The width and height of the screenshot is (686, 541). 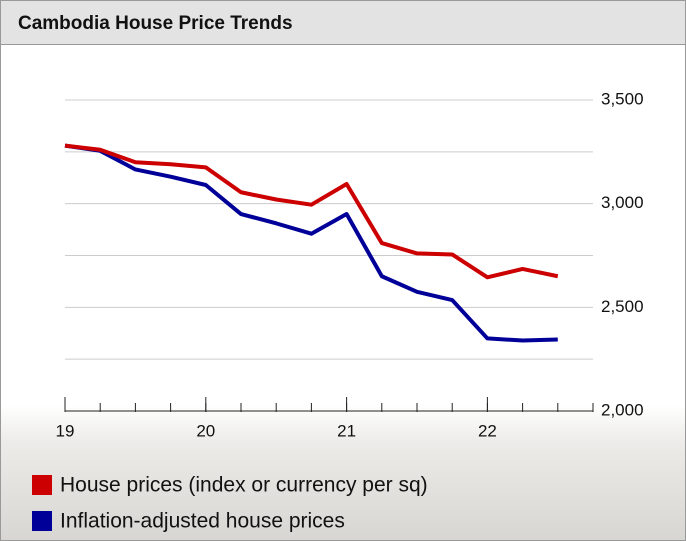 I want to click on chart-title: Cambodia House Price Trends, so click(x=155, y=23).